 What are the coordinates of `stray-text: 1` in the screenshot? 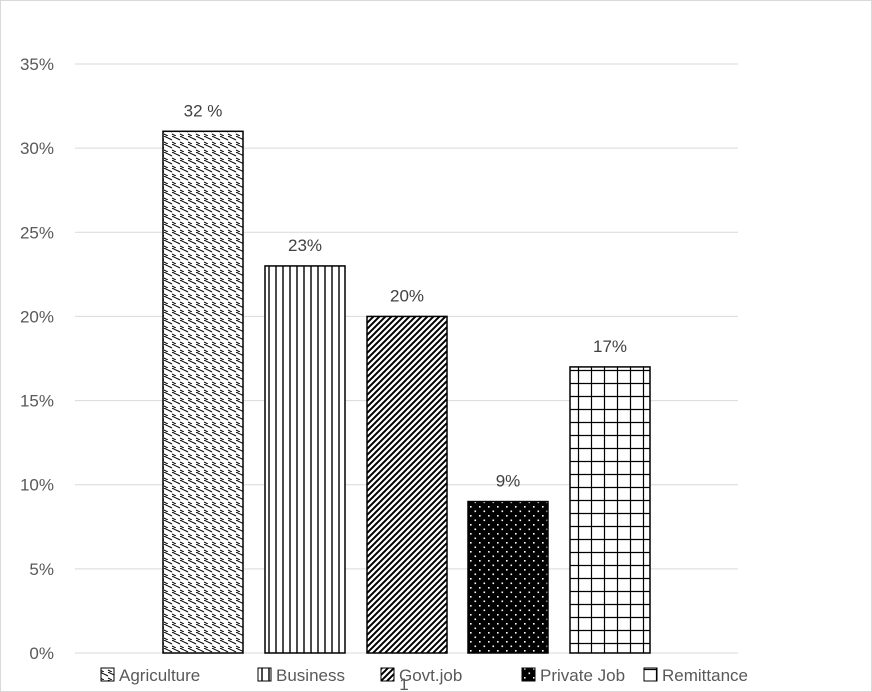 It's located at (403, 683).